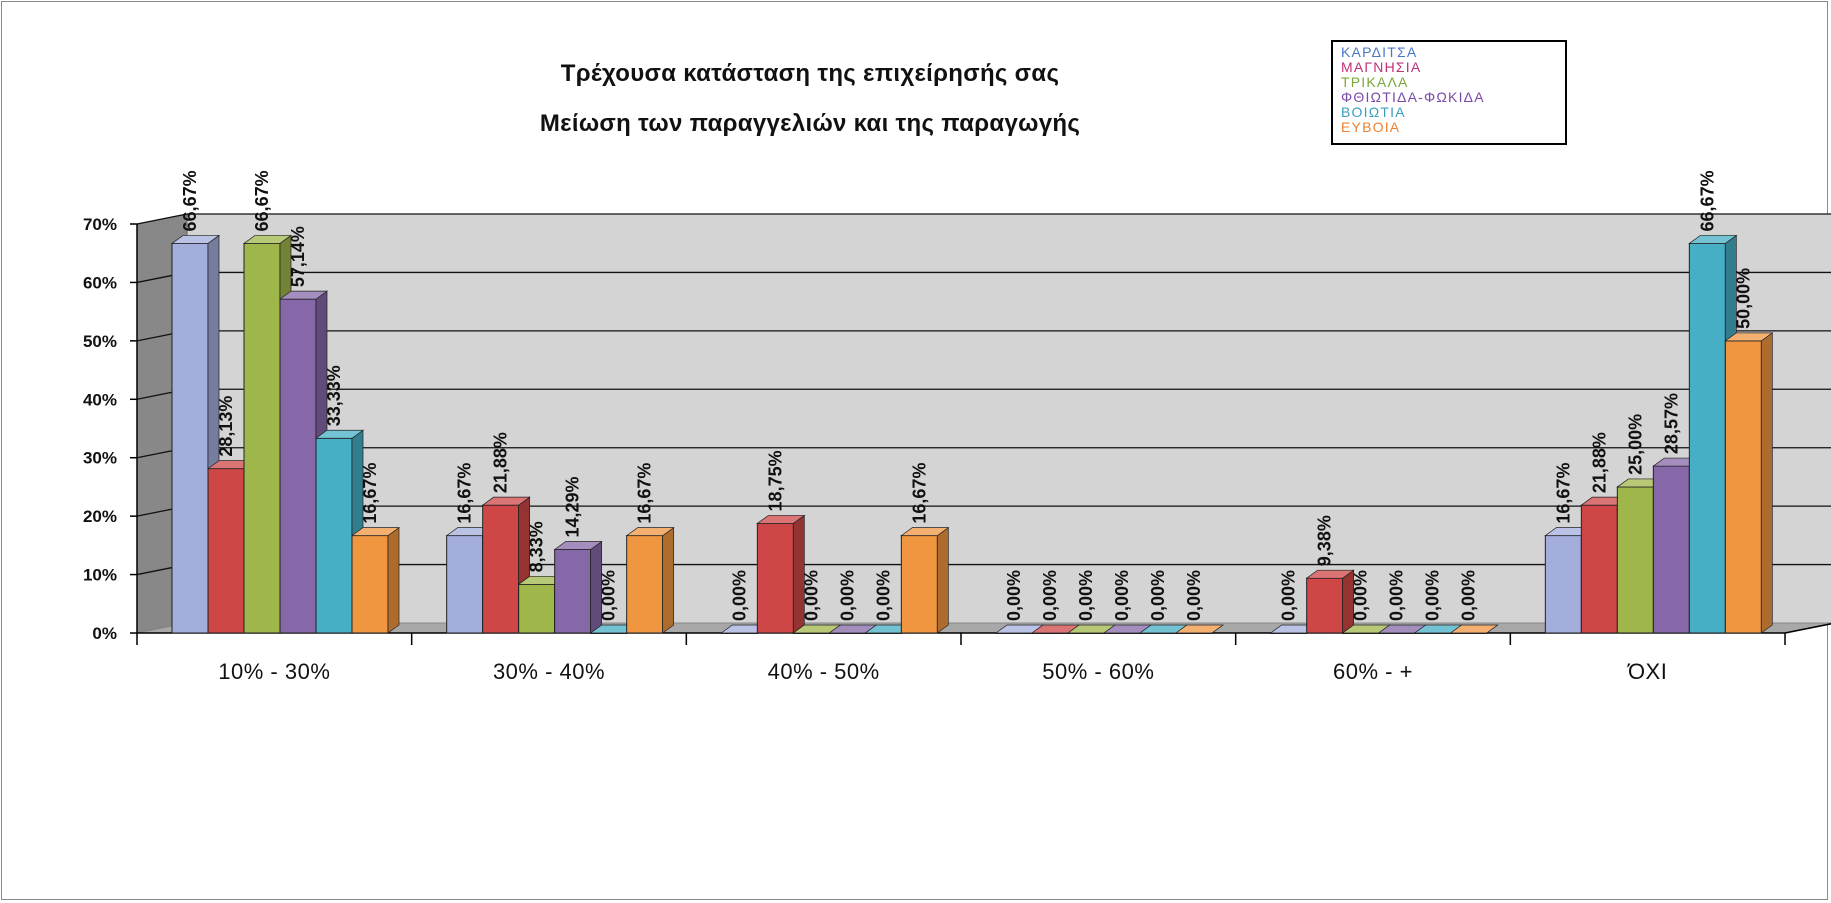  I want to click on data-label: 18,75%, so click(775, 480).